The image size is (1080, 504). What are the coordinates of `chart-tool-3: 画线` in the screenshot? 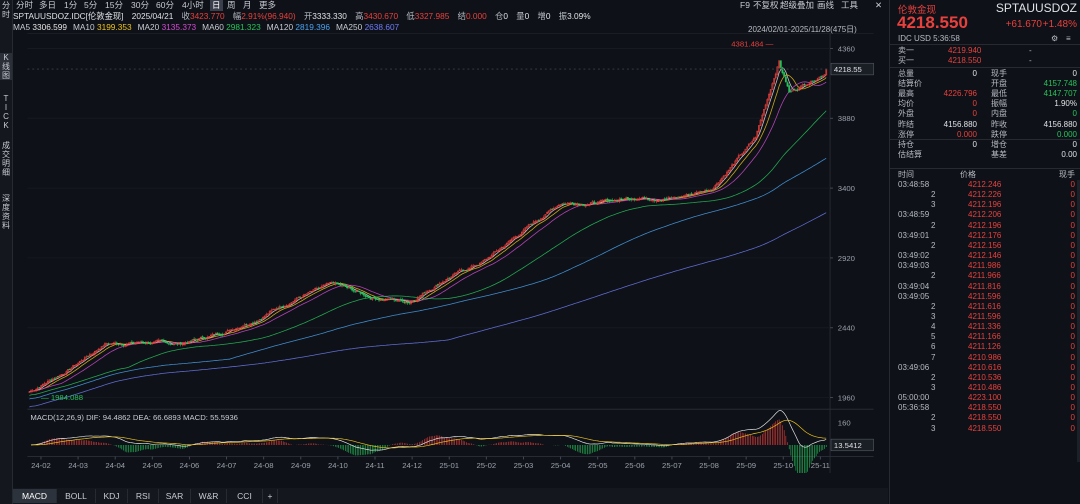 It's located at (826, 5).